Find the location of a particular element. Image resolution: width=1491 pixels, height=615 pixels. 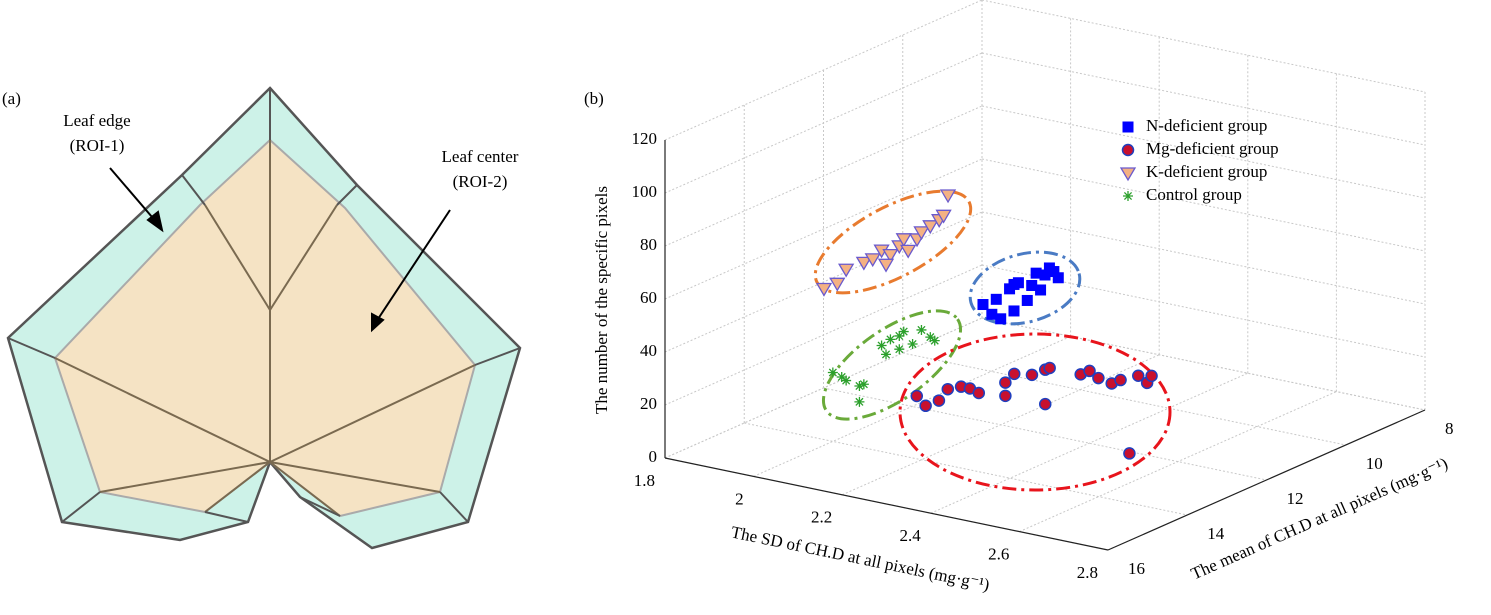

x-tick-label: 2 is located at coordinates (739, 498).